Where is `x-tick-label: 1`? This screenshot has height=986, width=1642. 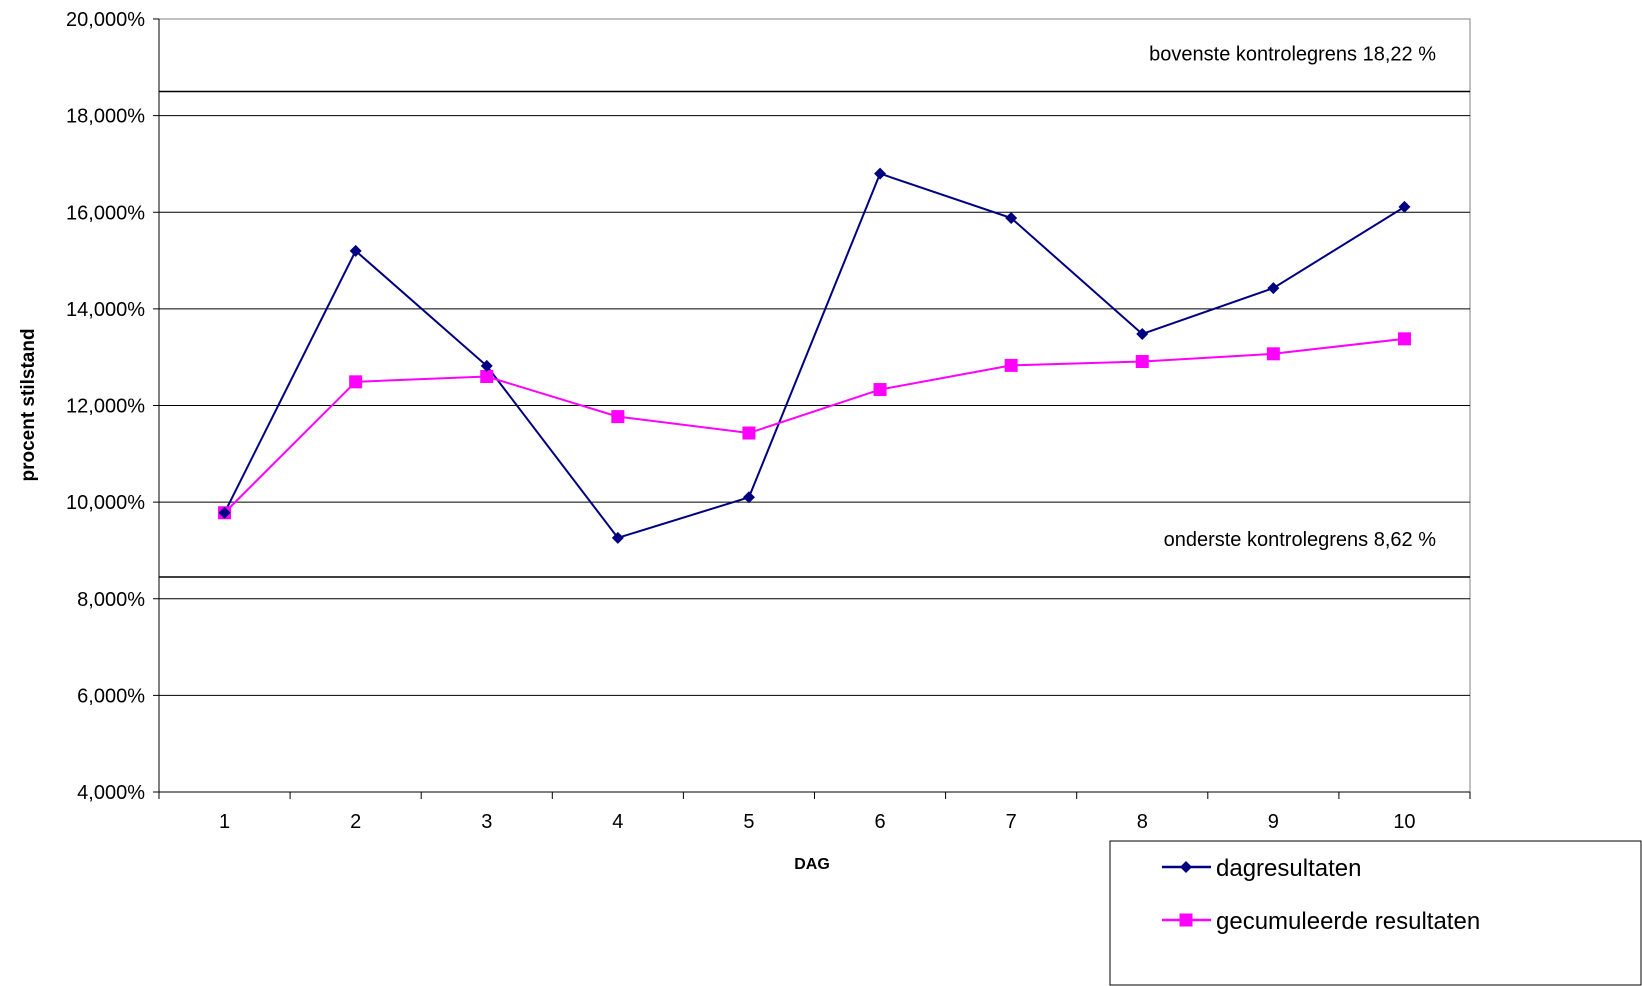
x-tick-label: 1 is located at coordinates (224, 822).